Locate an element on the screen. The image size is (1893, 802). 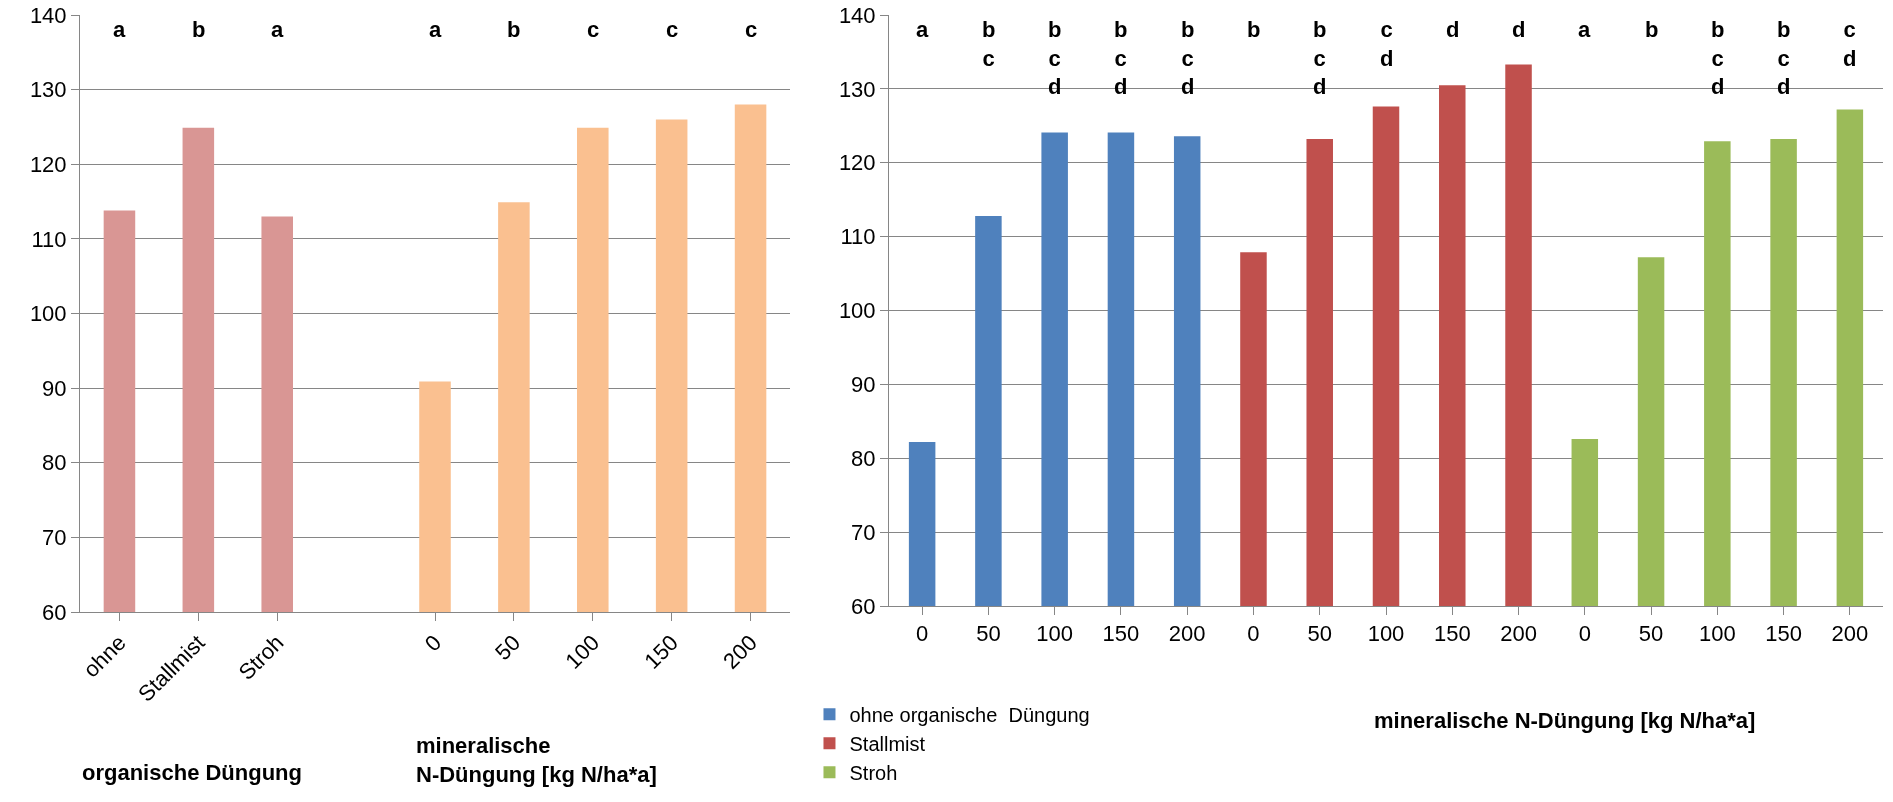
legend-label: Stallmist is located at coordinates (887, 743).